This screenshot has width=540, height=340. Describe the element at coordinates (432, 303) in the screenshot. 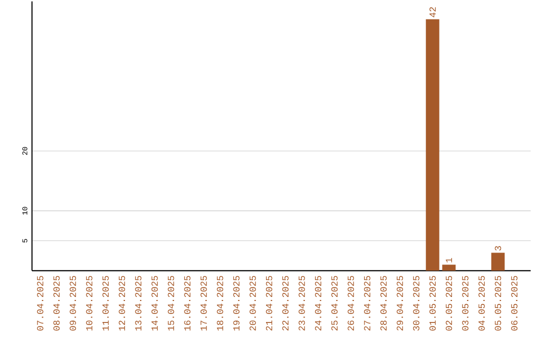

I see `x-tick-label: 01.05.2025` at that location.